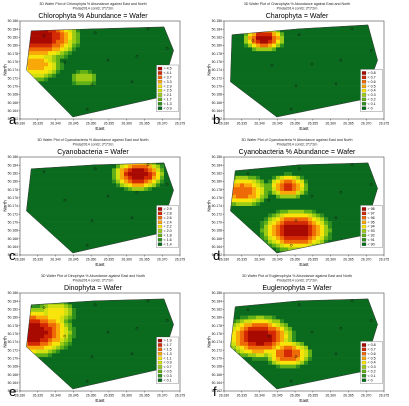 This screenshot has width=409, height=406. I want to click on y-tick-label: 50.170, so click(13, 87).